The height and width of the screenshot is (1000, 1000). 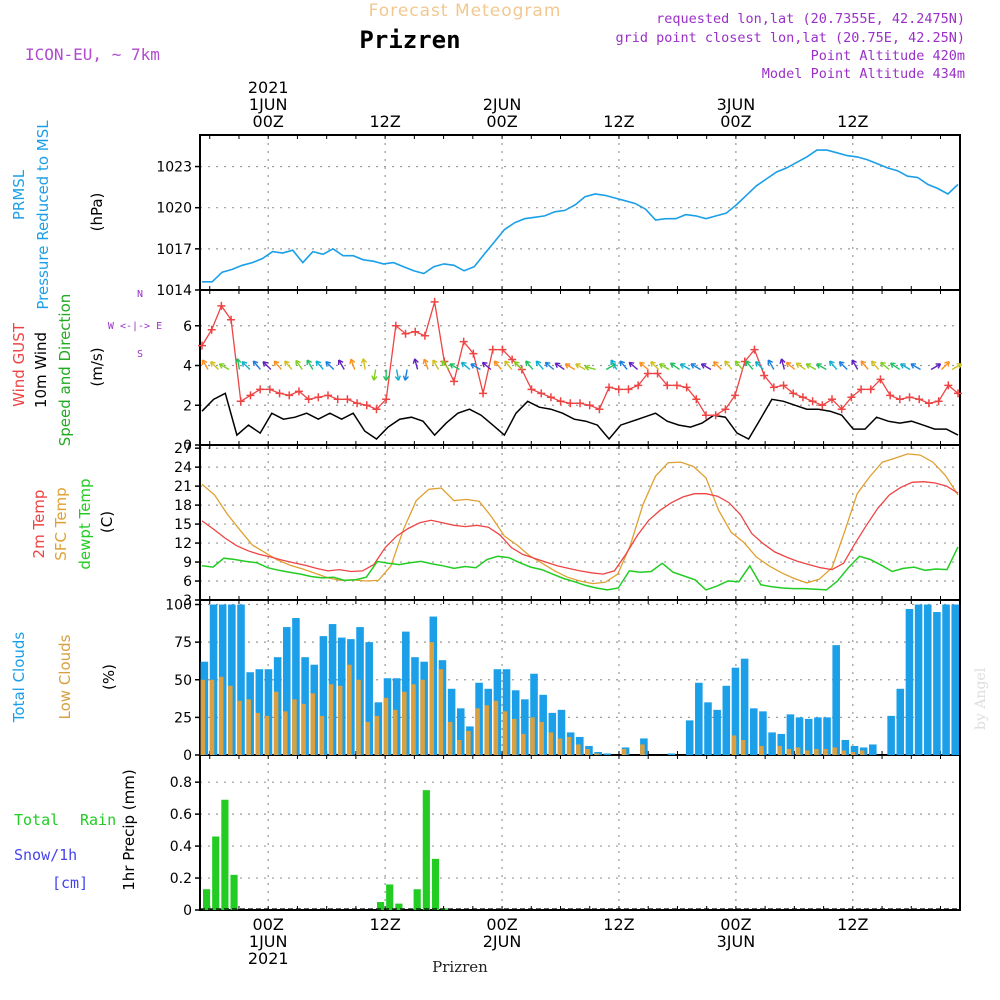 I want to click on snow-unit-label: [cm], so click(x=70, y=883).